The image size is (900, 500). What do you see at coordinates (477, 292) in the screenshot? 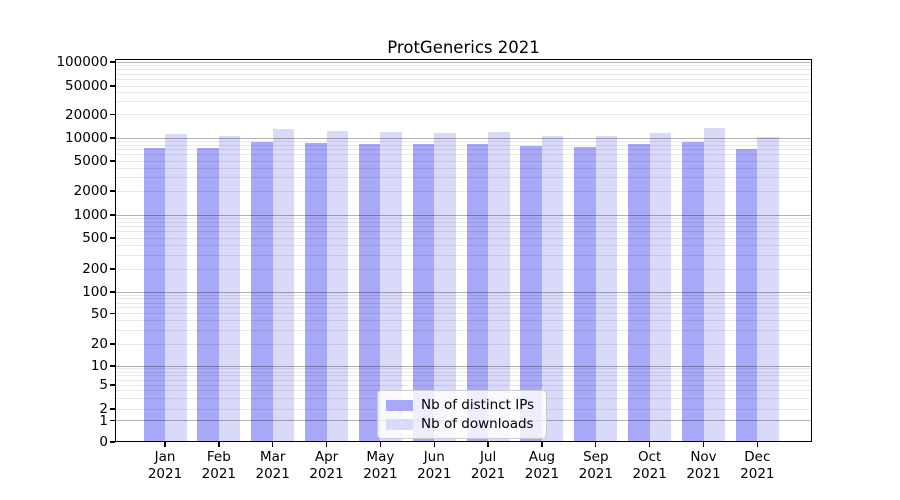
I see `bar-distinct-ips-jul` at bounding box center [477, 292].